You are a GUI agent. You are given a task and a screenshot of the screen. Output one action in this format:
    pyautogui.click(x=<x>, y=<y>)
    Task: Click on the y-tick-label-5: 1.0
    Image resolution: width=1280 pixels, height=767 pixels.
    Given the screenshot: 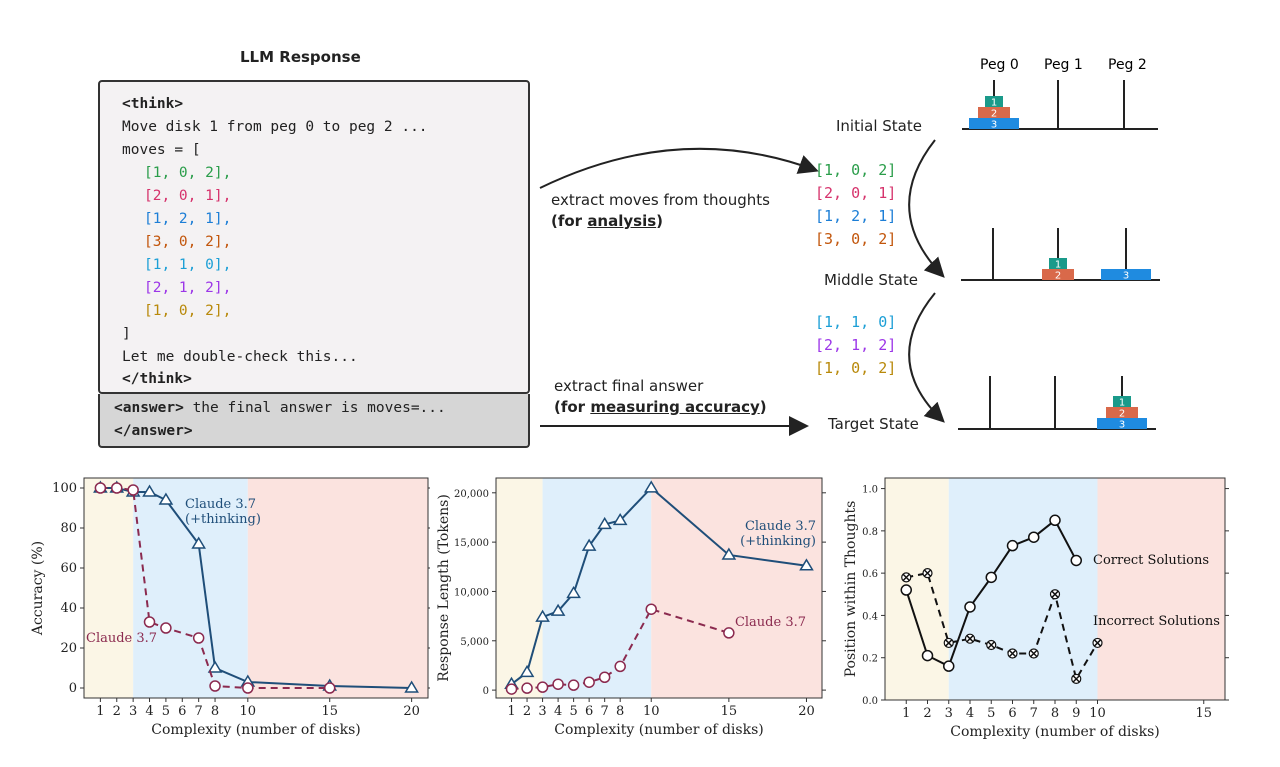 What is the action you would take?
    pyautogui.click(x=870, y=490)
    